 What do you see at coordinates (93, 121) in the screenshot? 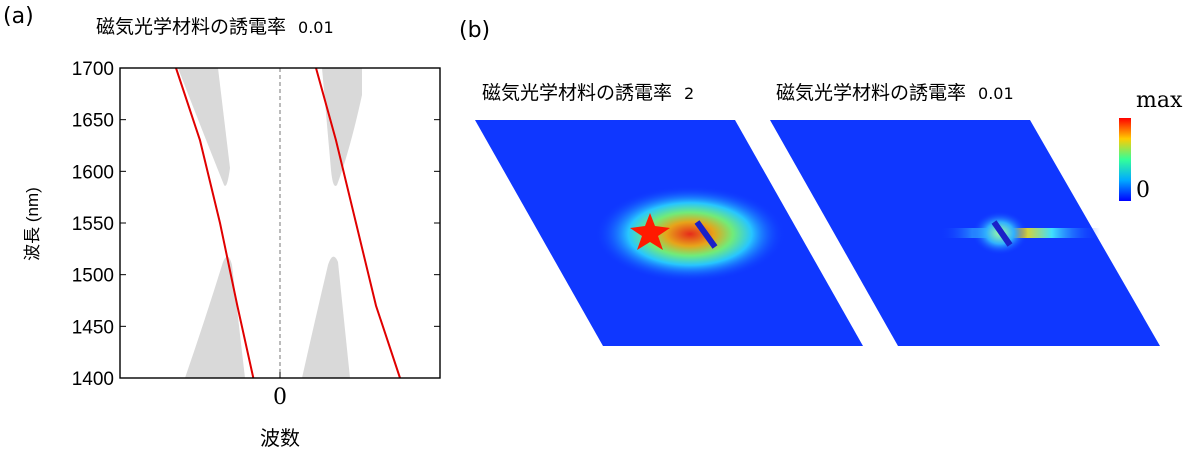
I see `y-tick-label: 1650` at bounding box center [93, 121].